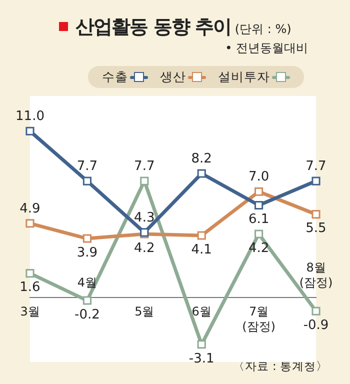 The width and height of the screenshot is (350, 384). Describe the element at coordinates (316, 228) in the screenshot. I see `data-label: 5.5` at that location.